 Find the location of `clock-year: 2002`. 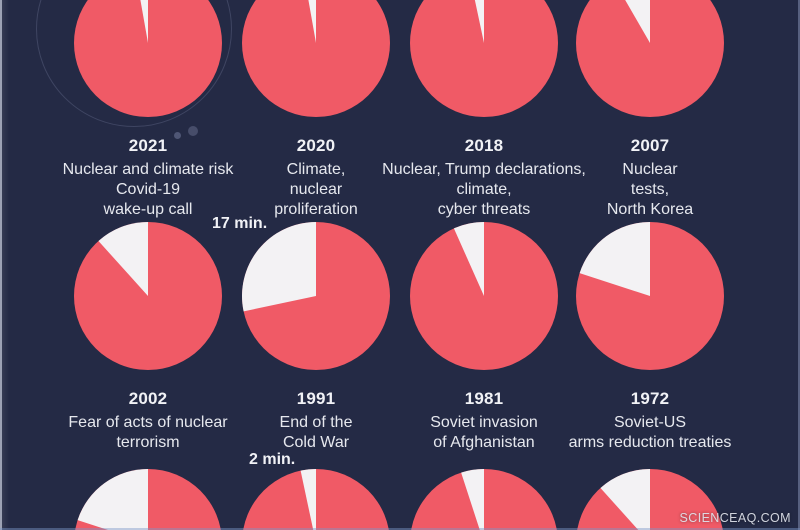

clock-year: 2002 is located at coordinates (148, 398).